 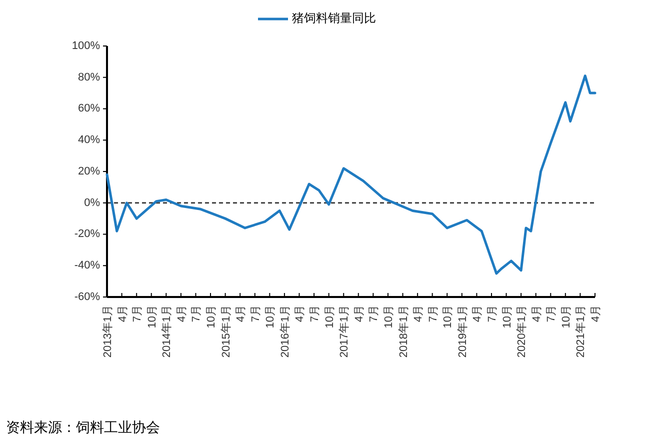 I want to click on legend-label: 猪饲料销量同比, so click(x=334, y=18).